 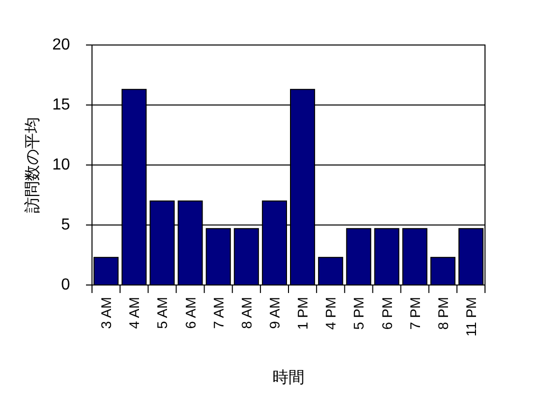 I want to click on x-tick-label: 6 PM, so click(x=386, y=313).